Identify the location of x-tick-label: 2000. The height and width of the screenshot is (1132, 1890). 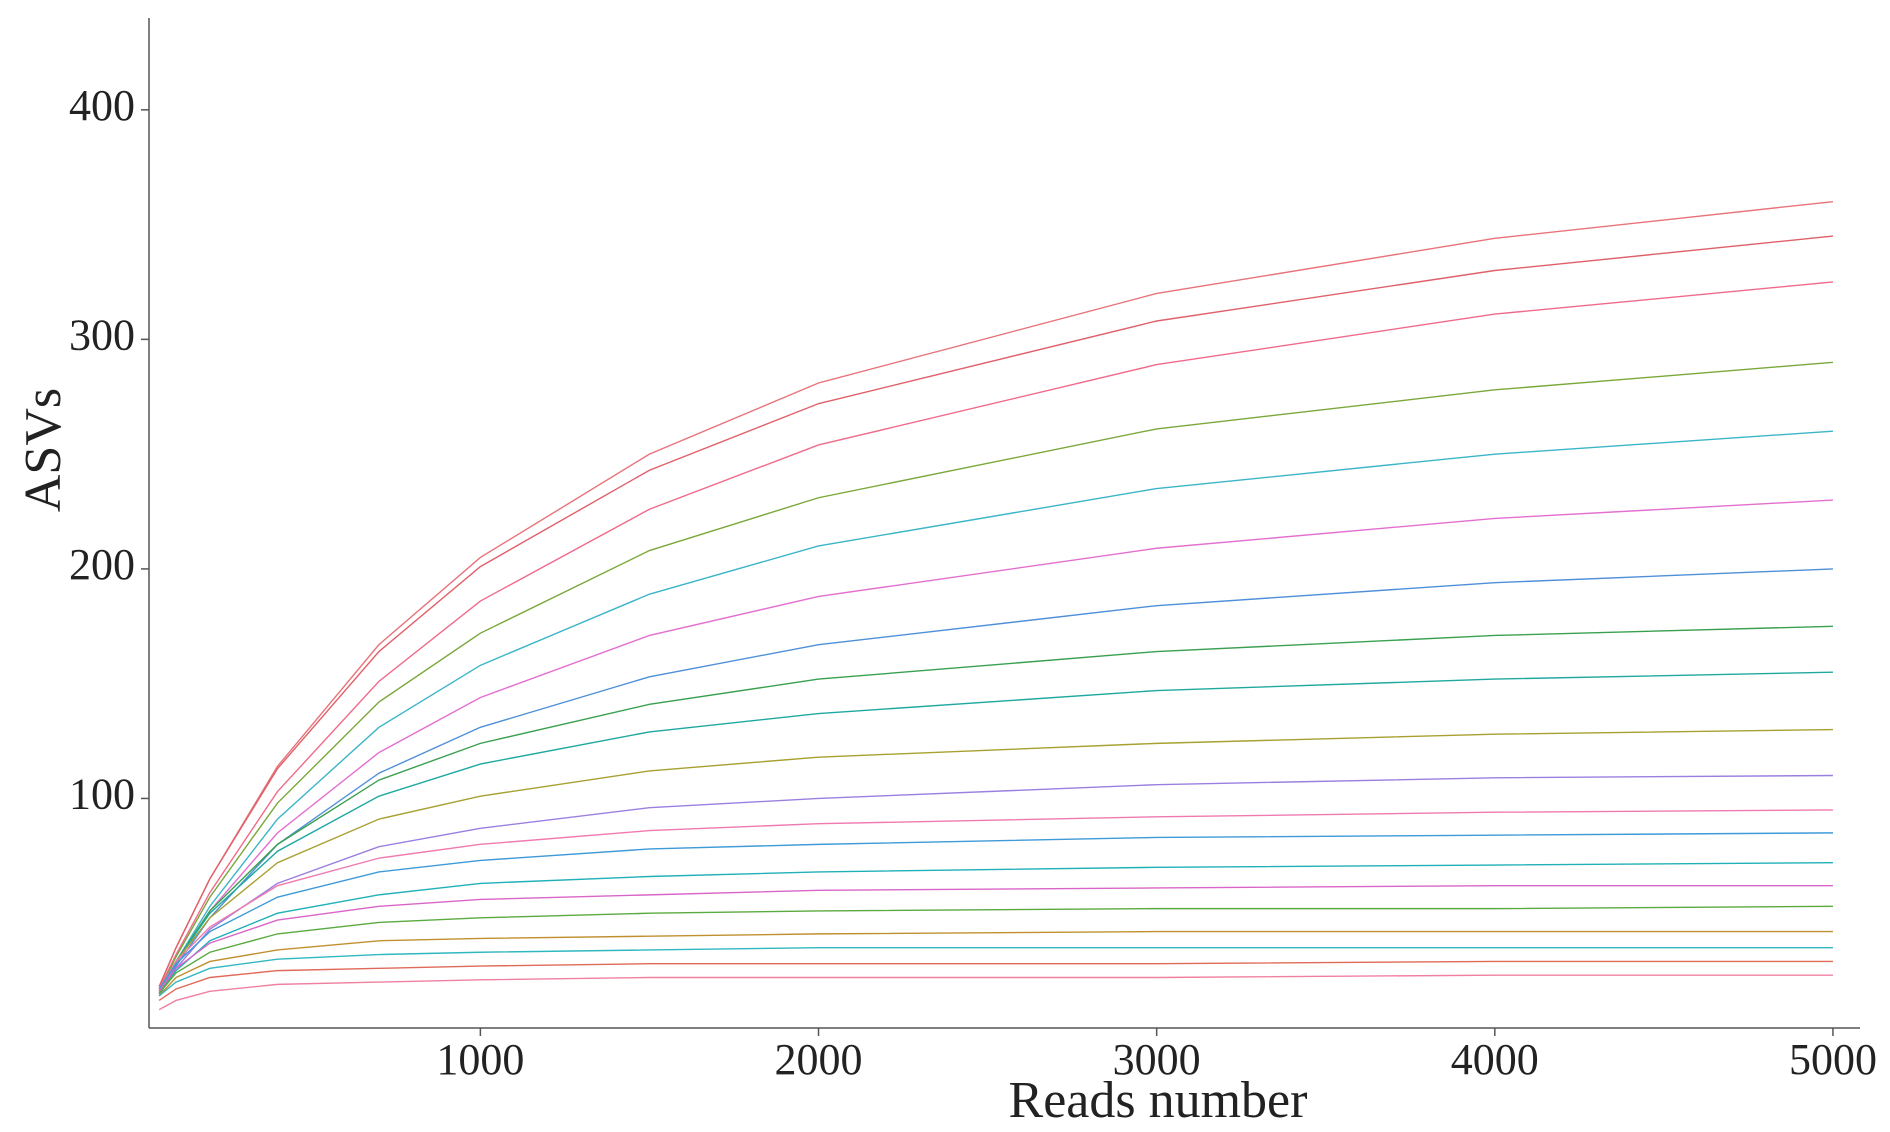
(819, 1059).